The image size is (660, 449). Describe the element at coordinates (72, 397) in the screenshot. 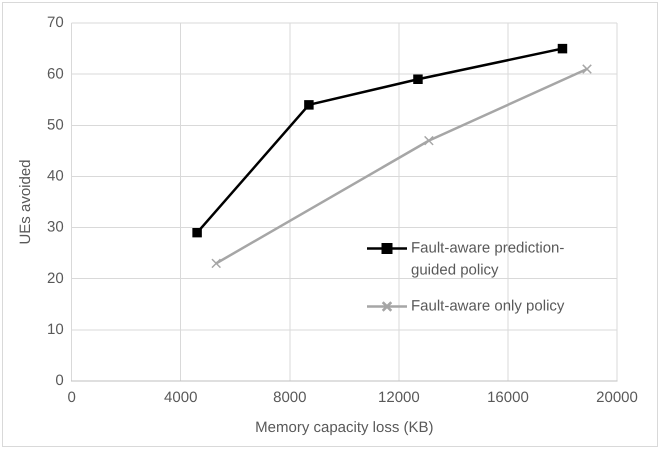

I see `x-tick-label: 0` at that location.